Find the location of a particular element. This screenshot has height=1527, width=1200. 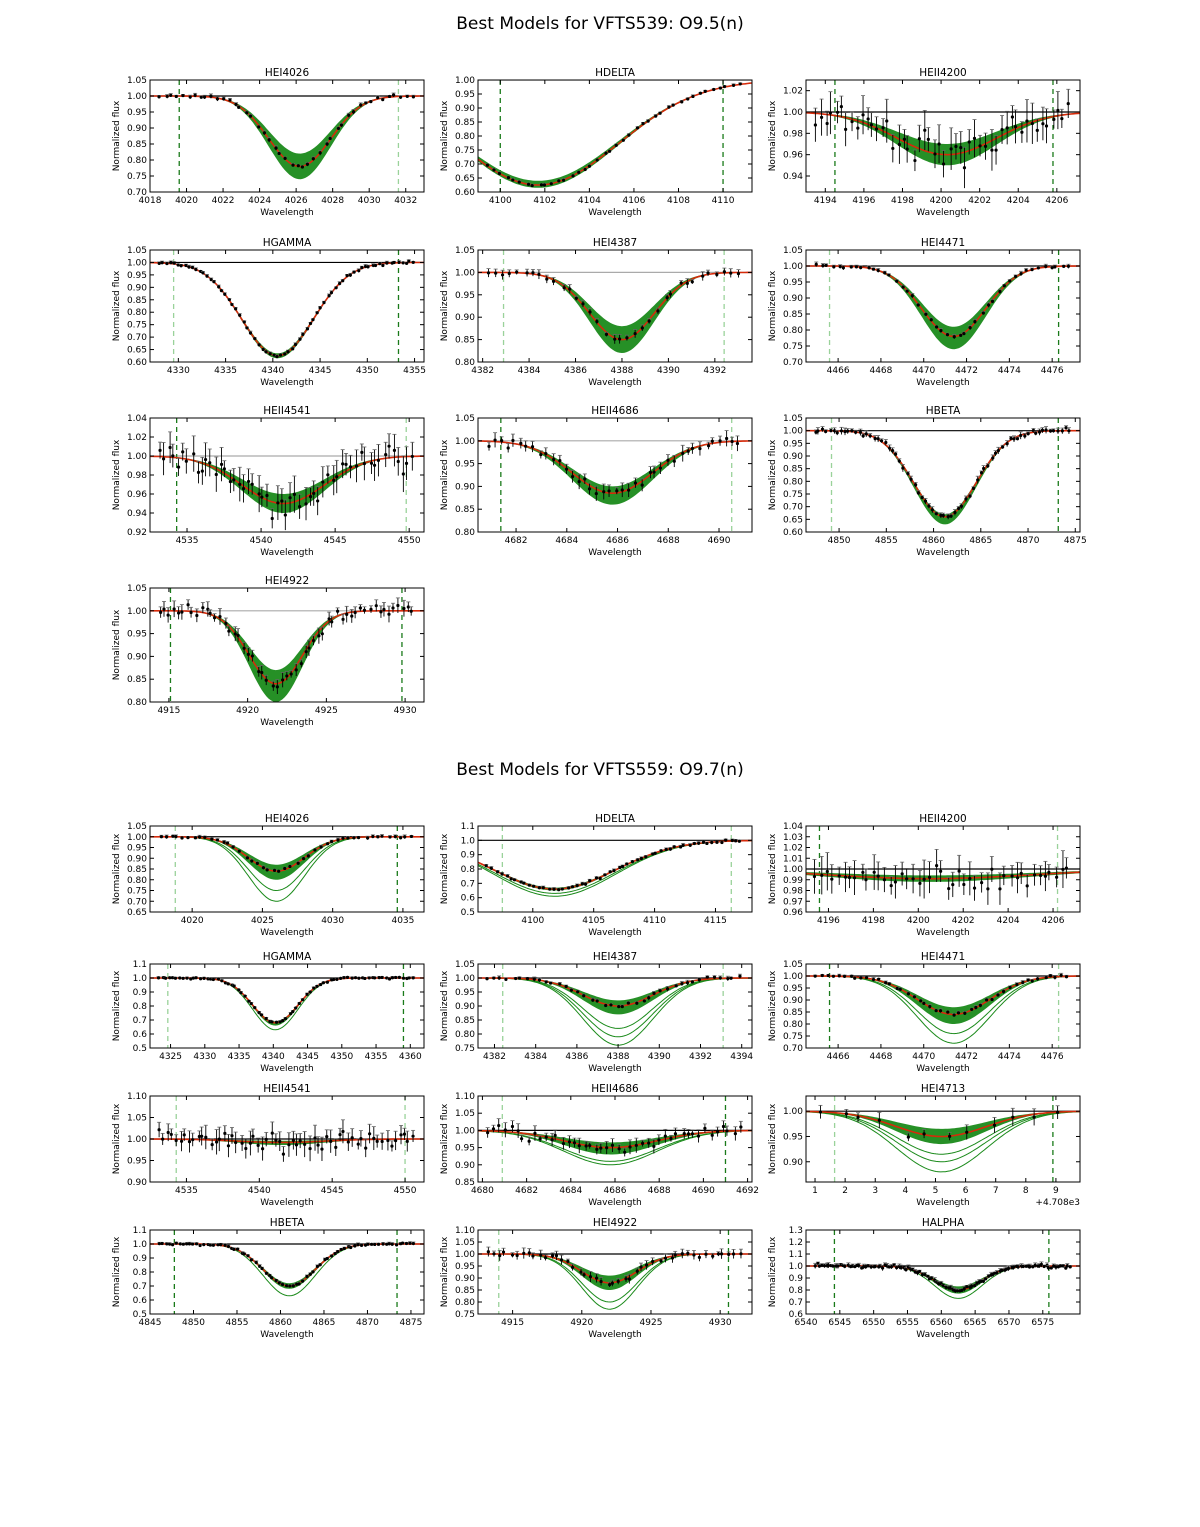

x-tick-label: 4684 is located at coordinates (570, 1191).